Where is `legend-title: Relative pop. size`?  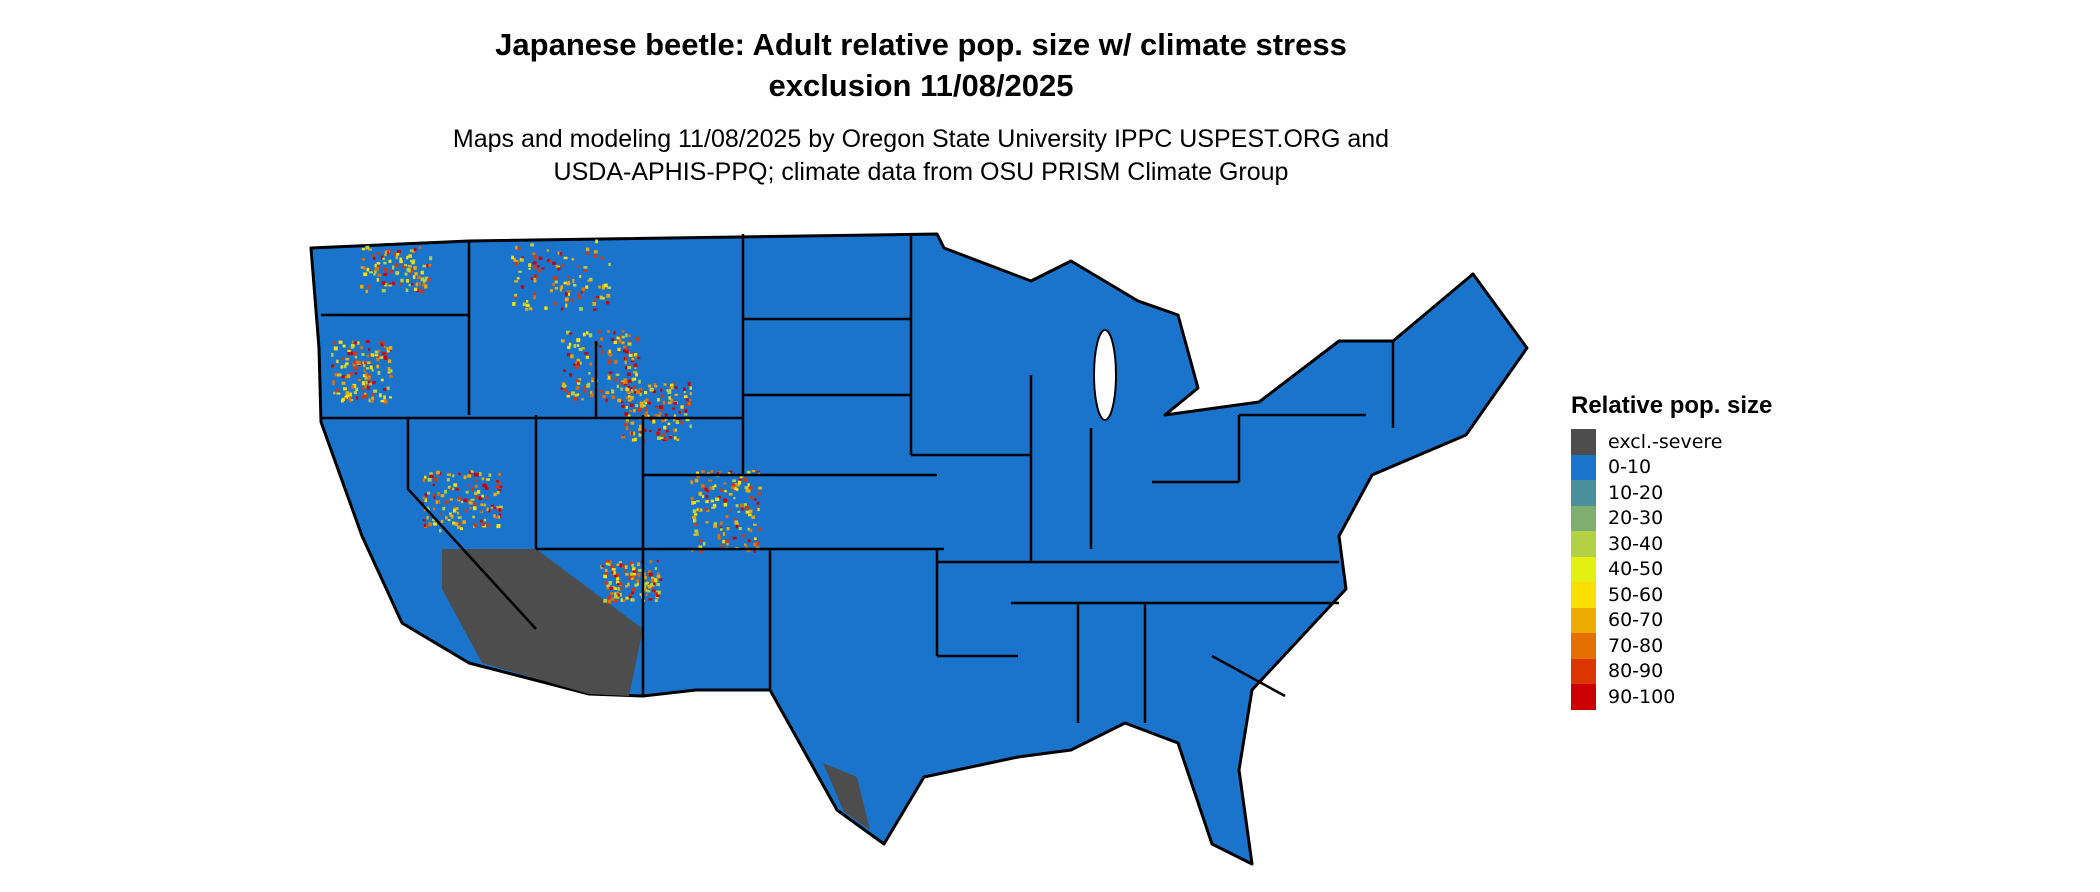
legend-title: Relative pop. size is located at coordinates (1672, 405).